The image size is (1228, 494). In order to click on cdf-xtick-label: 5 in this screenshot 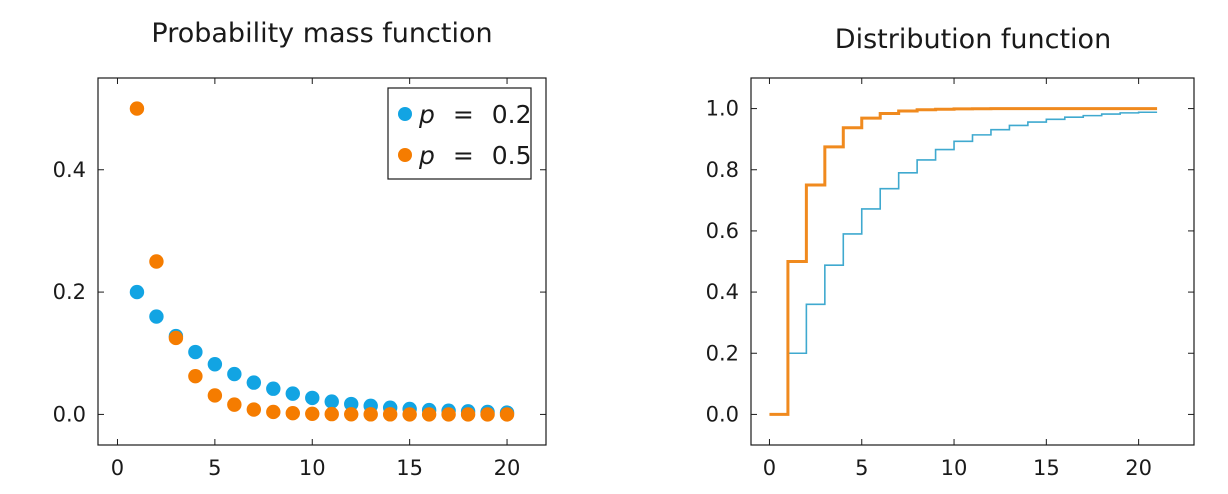, I will do `click(861, 468)`.